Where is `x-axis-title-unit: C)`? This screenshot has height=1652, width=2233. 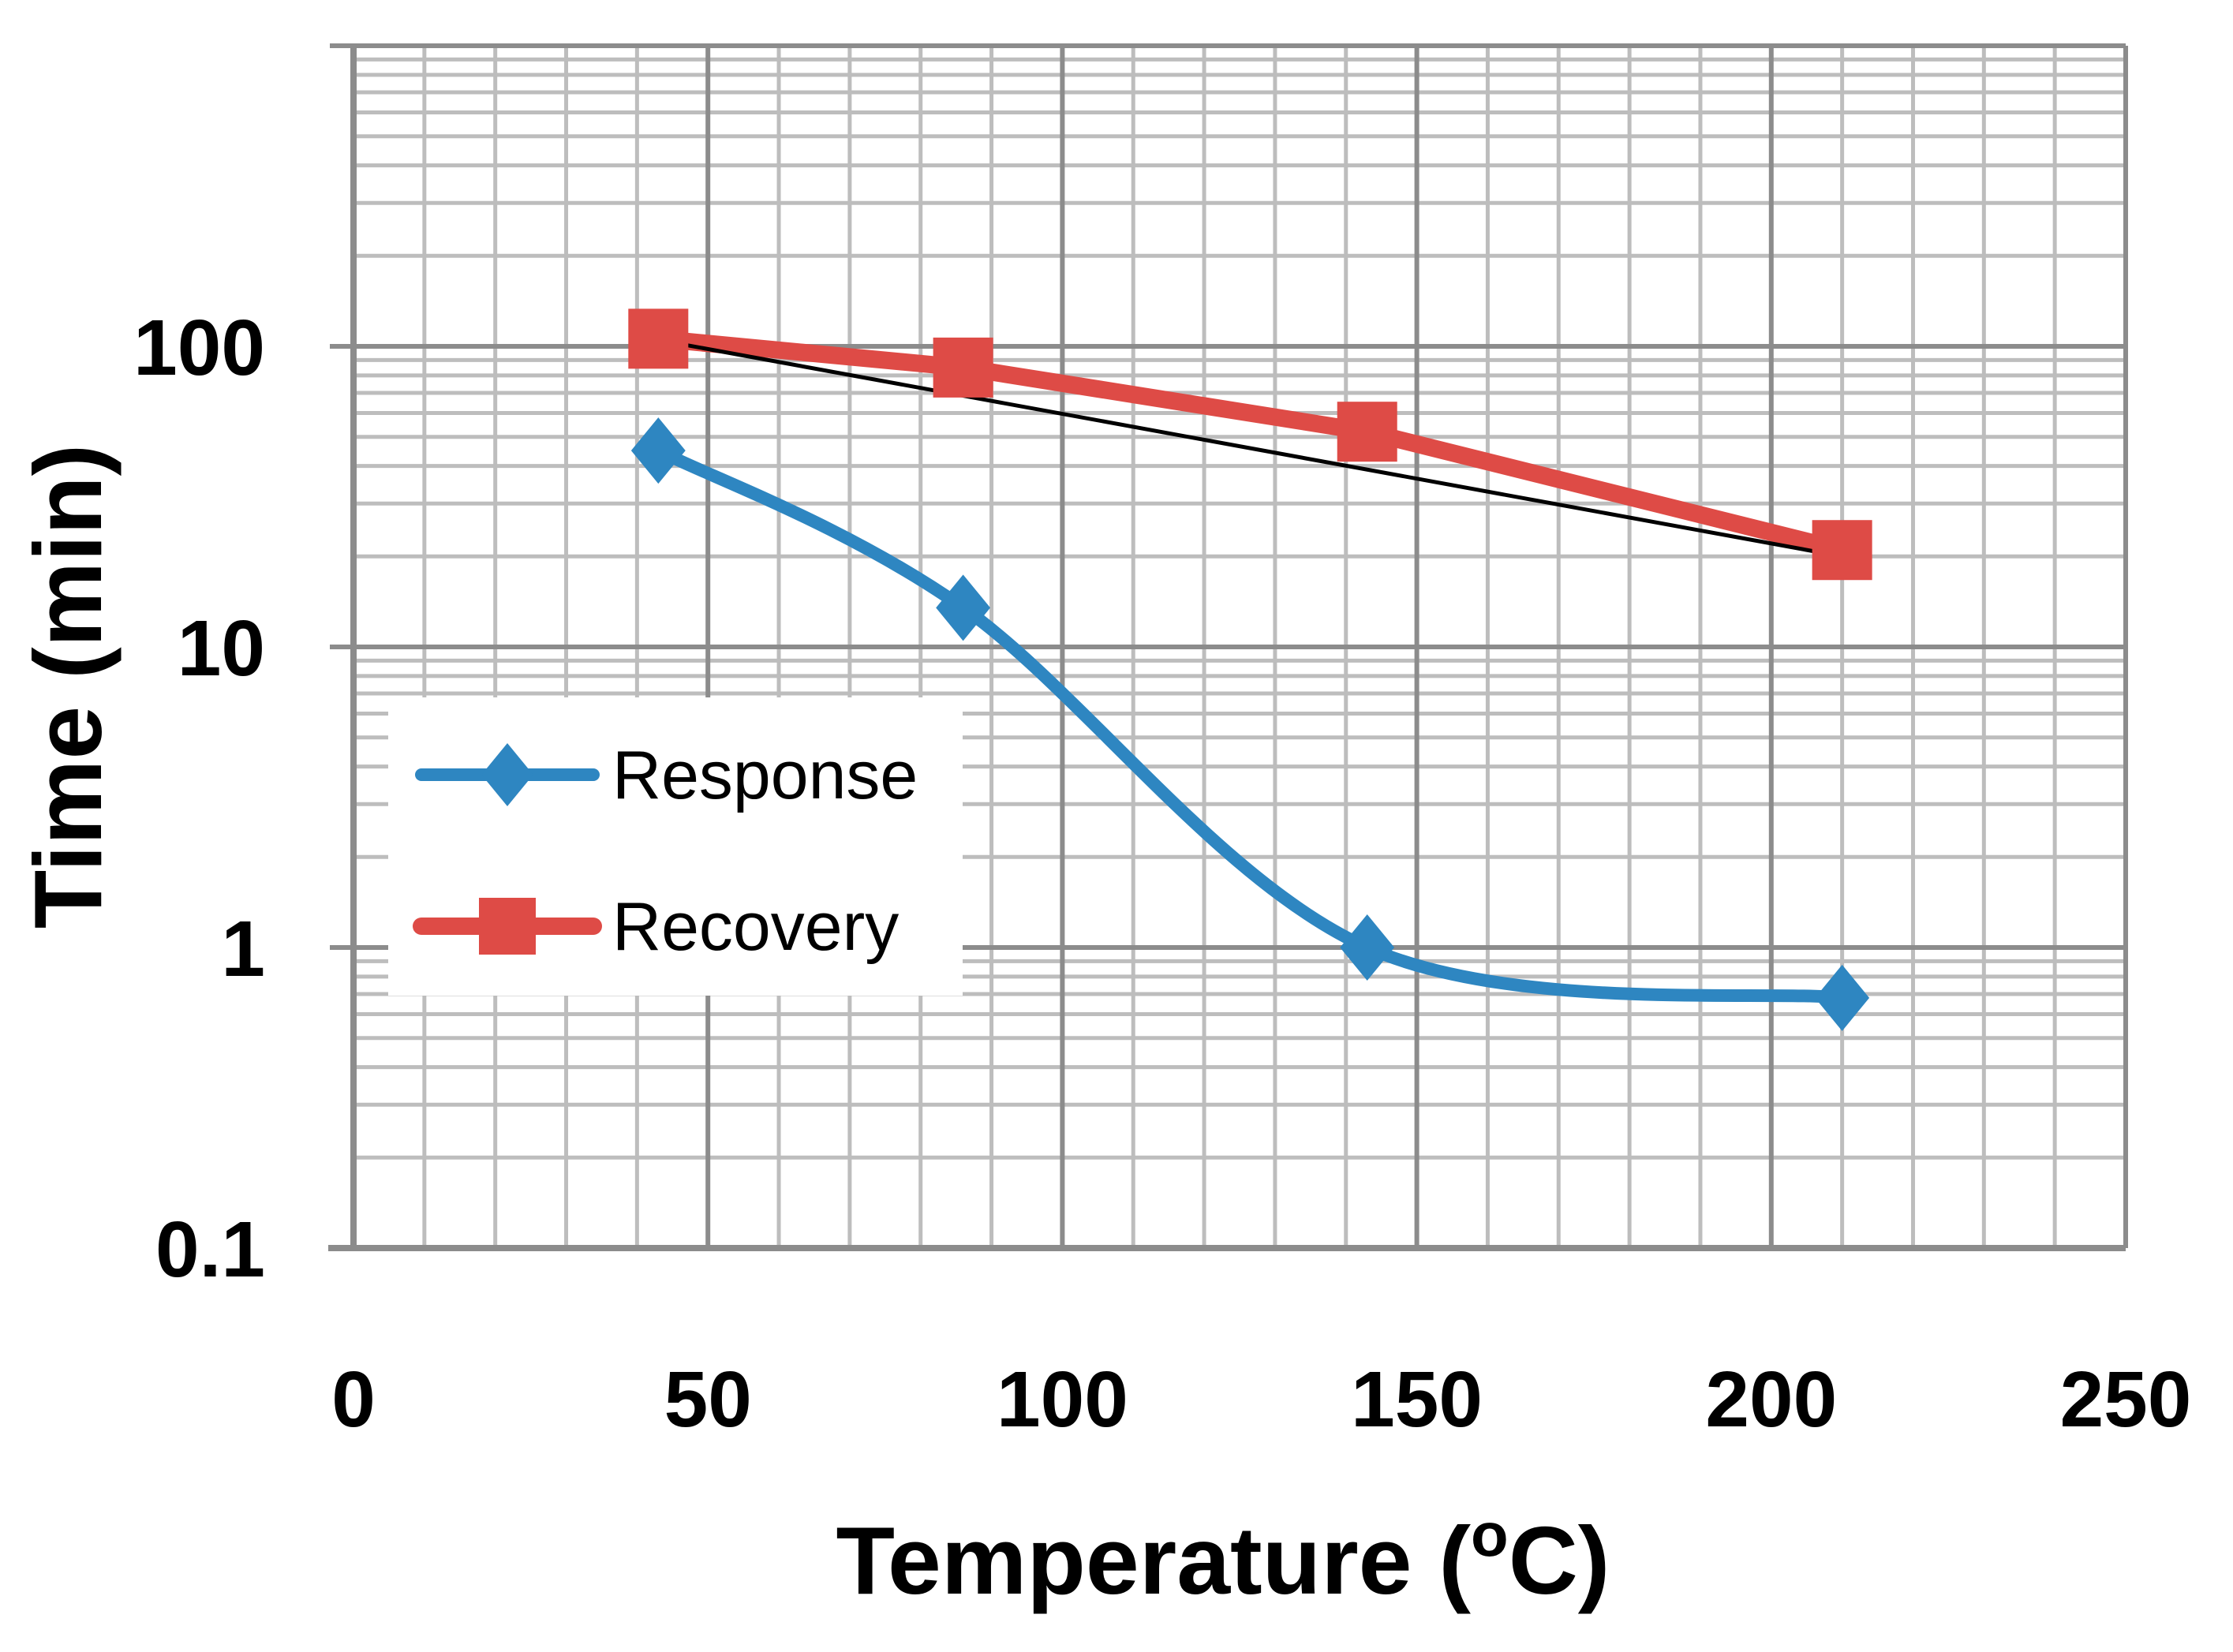 x-axis-title-unit: C) is located at coordinates (1559, 1560).